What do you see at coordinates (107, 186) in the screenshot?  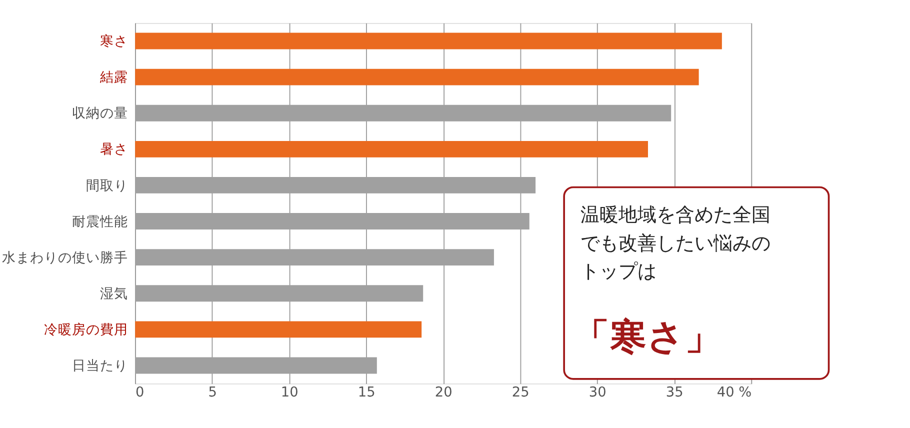 I see `y-tick-label: 間取り` at bounding box center [107, 186].